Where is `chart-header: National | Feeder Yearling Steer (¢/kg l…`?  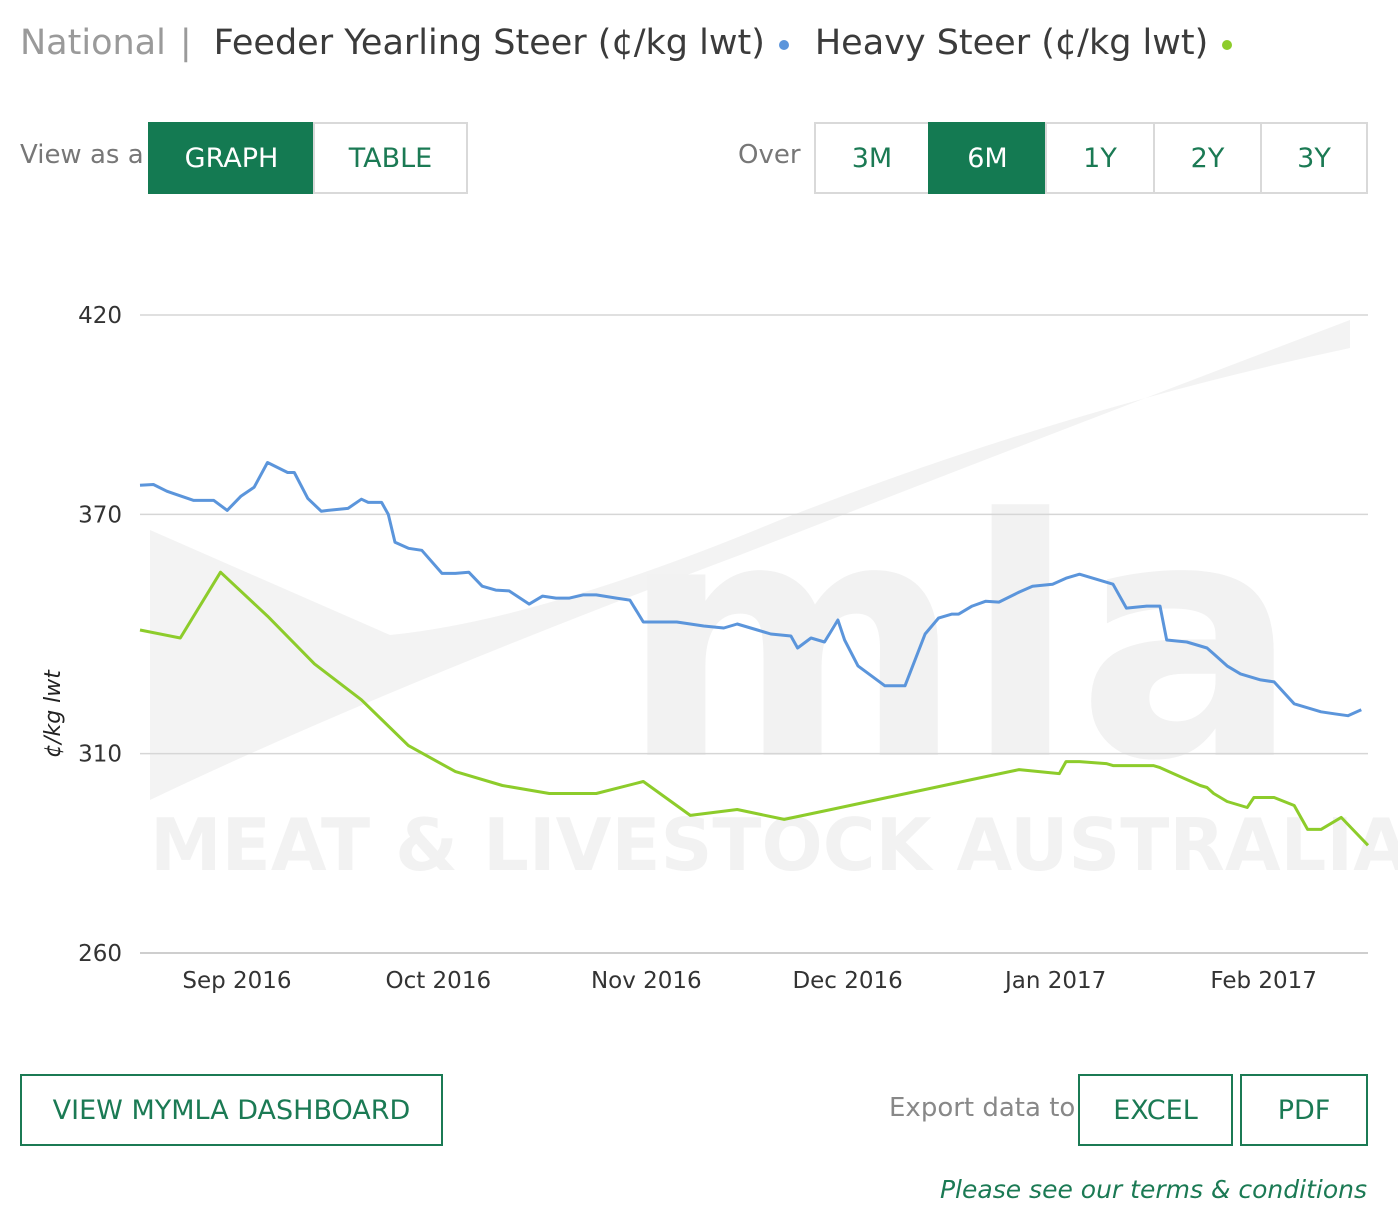
chart-header: National | Feeder Yearling Steer (¢/kg l… is located at coordinates (639, 43).